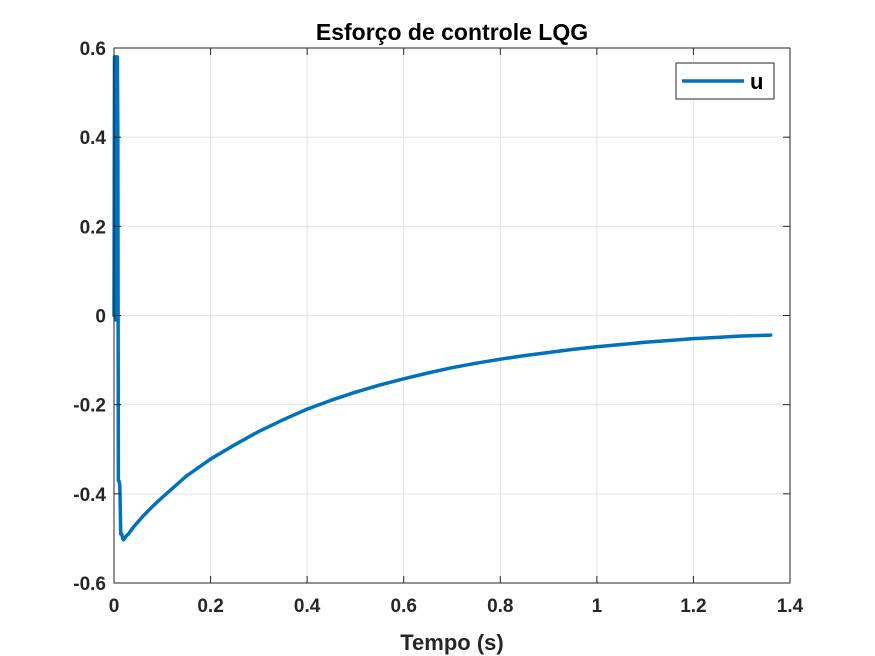 Image resolution: width=875 pixels, height=656 pixels. I want to click on y-tick-label: 0.6, so click(93, 49).